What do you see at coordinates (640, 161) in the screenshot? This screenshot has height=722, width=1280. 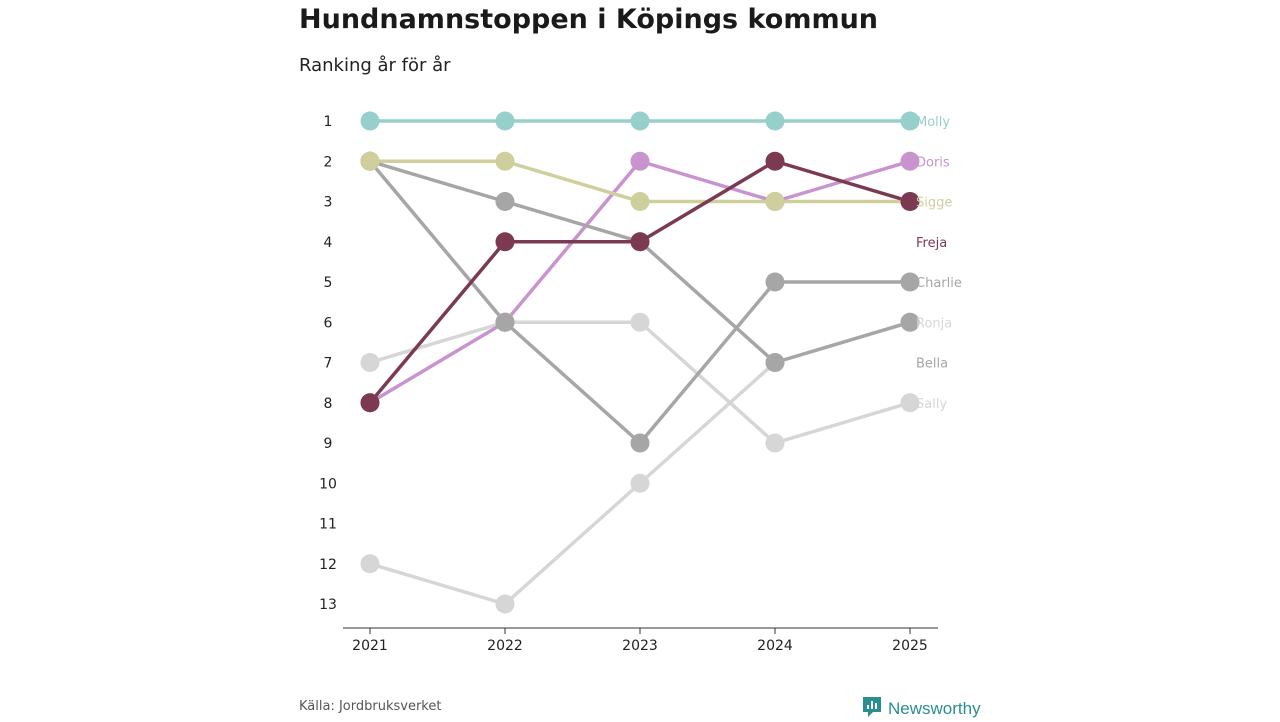 I see `point-doris-2023` at bounding box center [640, 161].